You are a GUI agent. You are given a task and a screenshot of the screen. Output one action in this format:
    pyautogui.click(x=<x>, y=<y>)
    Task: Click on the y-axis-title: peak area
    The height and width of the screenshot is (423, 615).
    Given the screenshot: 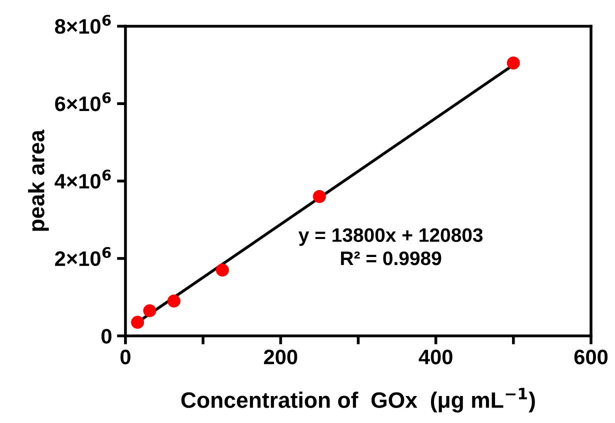 What is the action you would take?
    pyautogui.click(x=38, y=180)
    